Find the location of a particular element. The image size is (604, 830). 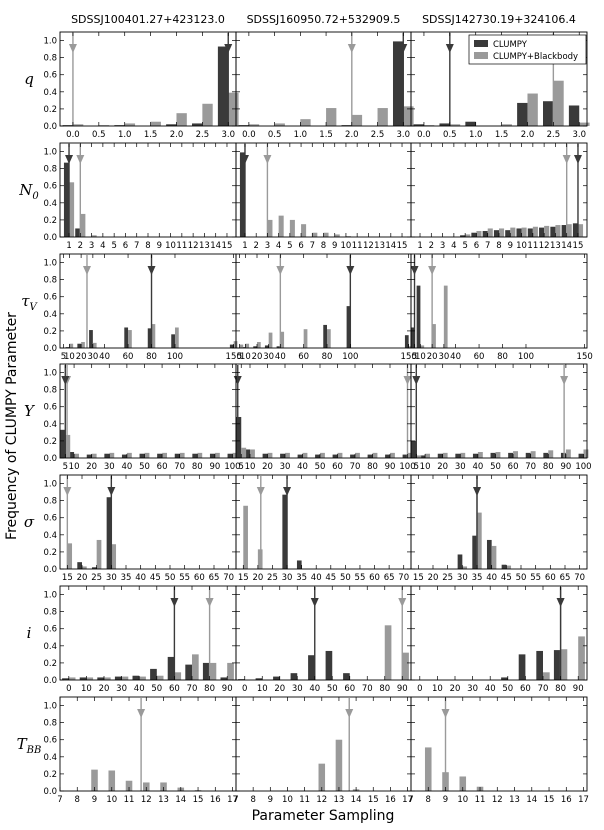

panel-TBB-col2: 7 8 9 10 11 12 13 14 15 16 17 is located at coordinates (323, 750).